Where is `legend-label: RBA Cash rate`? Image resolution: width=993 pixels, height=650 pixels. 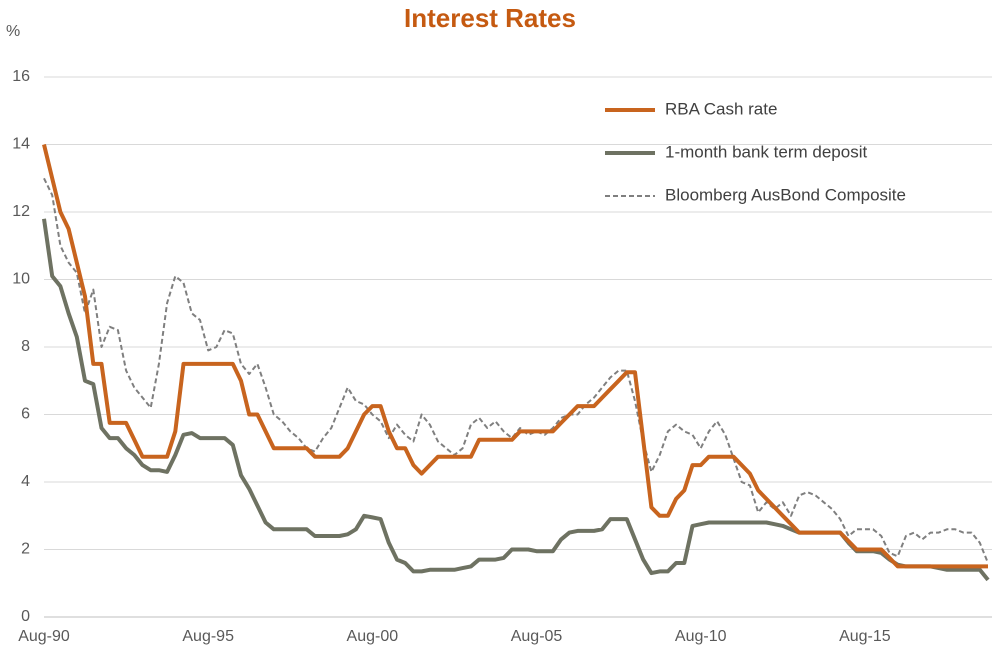 legend-label: RBA Cash rate is located at coordinates (721, 108).